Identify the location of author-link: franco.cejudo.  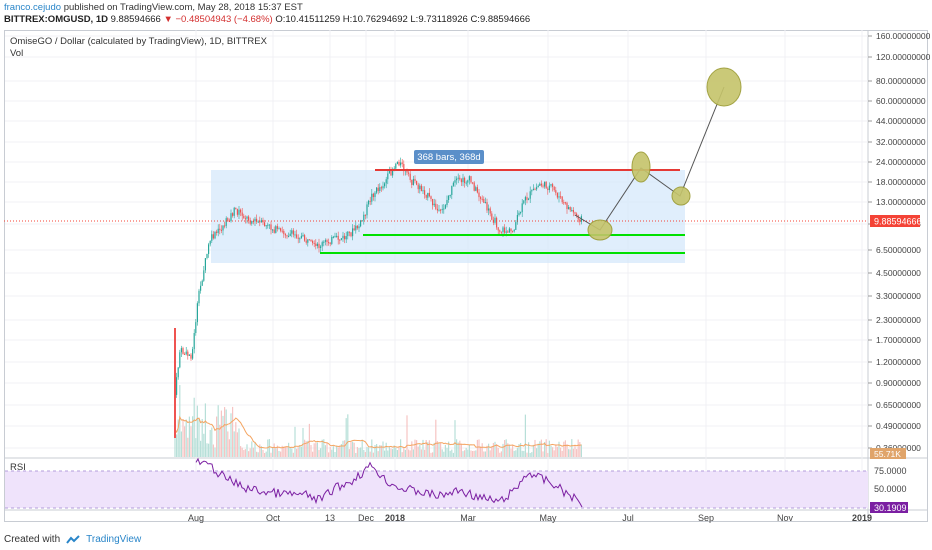
(33, 7).